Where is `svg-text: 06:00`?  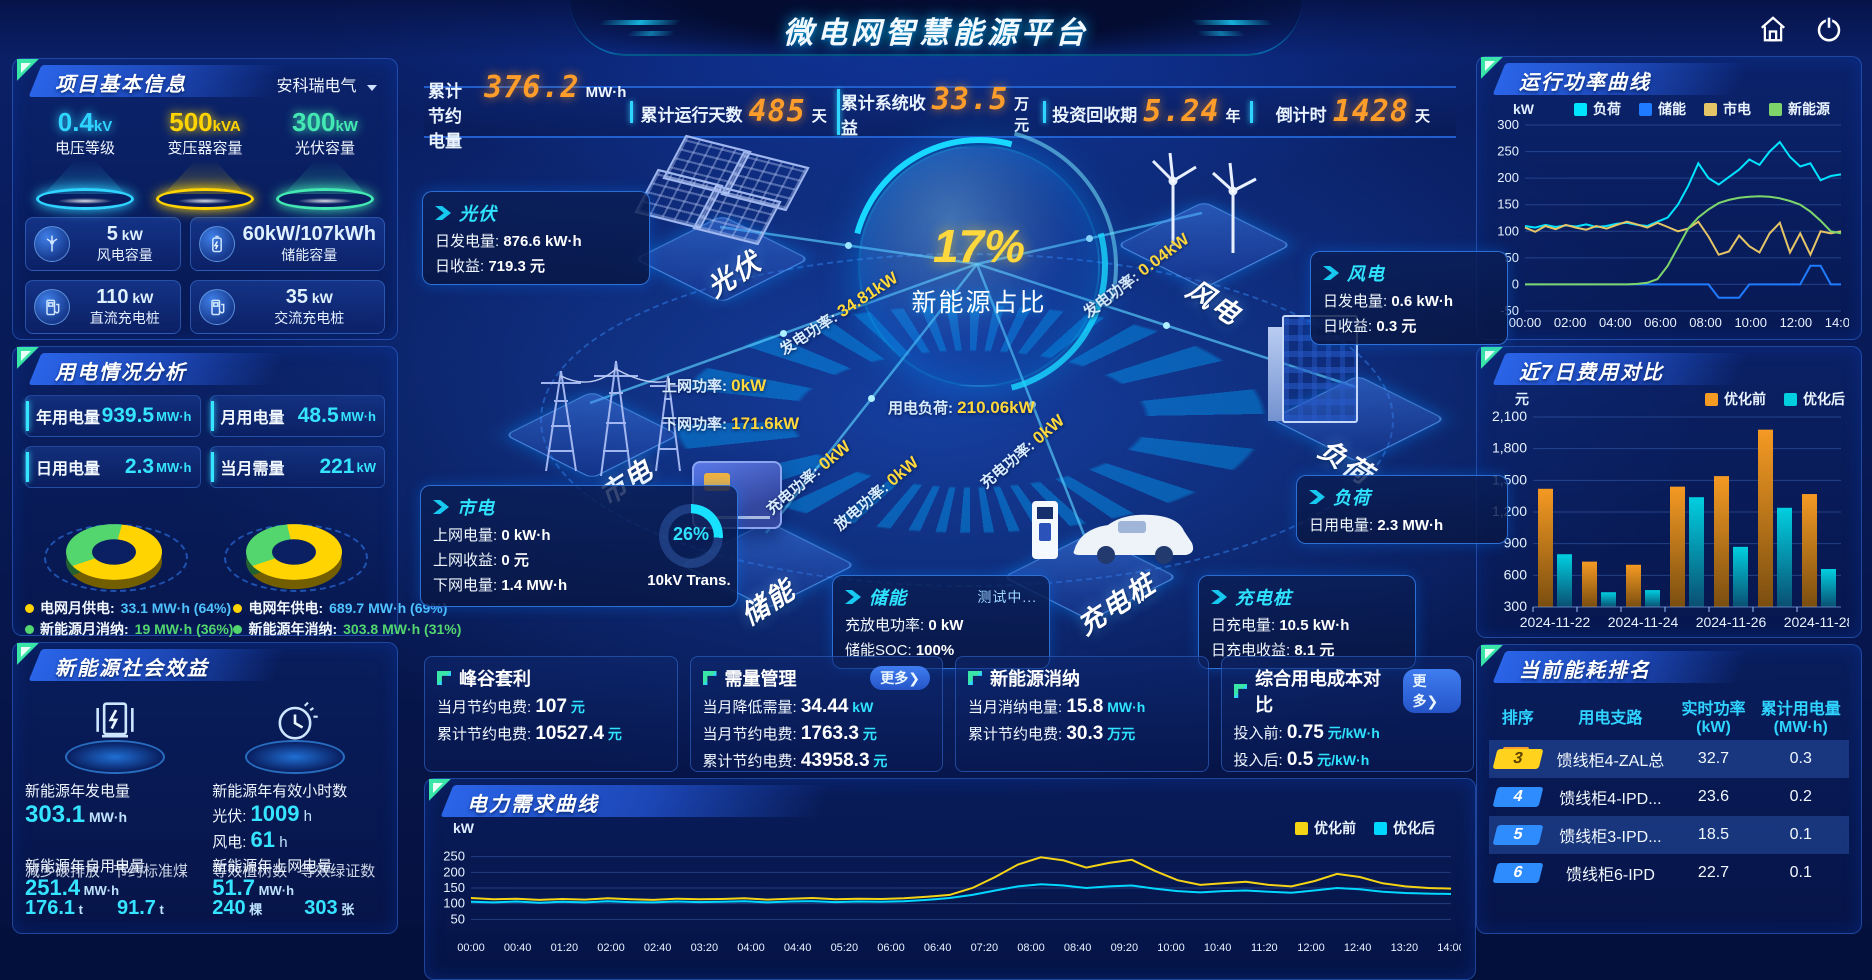 svg-text: 06:00 is located at coordinates (891, 948).